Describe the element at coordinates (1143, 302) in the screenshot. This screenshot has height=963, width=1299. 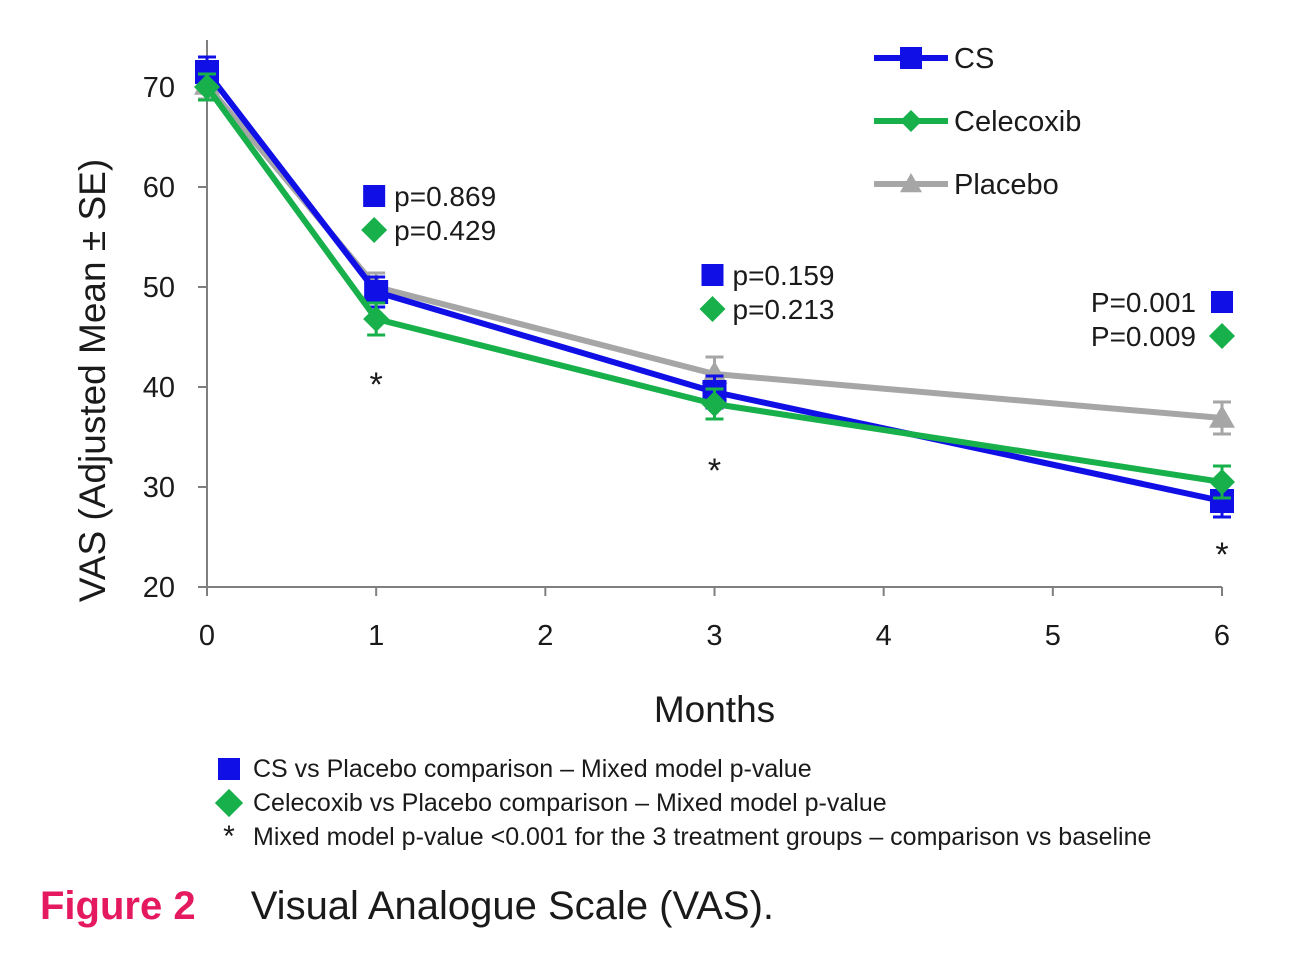
I see `pvalue-cs-label: P=0.001` at that location.